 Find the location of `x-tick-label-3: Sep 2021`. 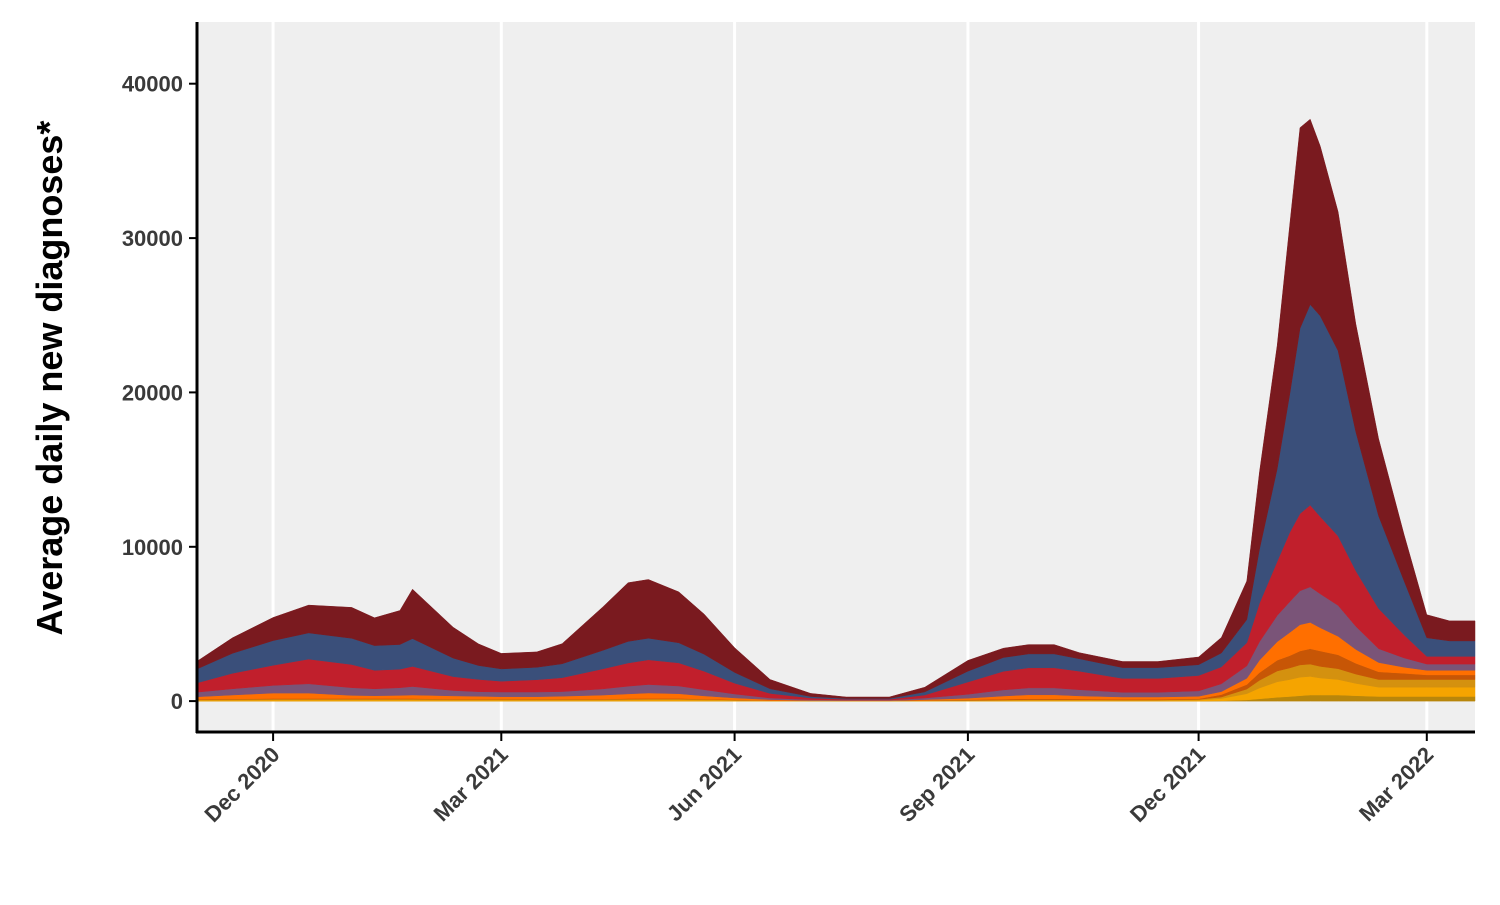

x-tick-label-3: Sep 2021 is located at coordinates (936, 784).